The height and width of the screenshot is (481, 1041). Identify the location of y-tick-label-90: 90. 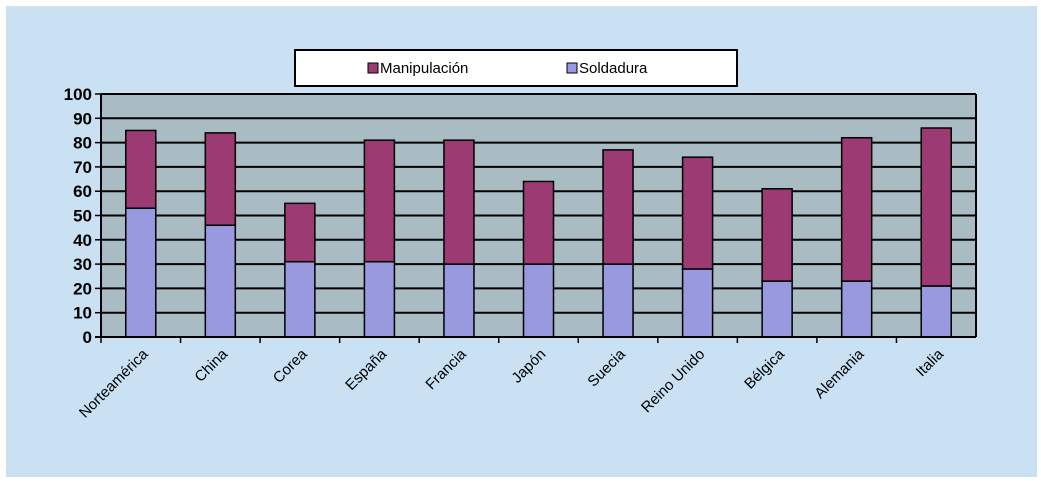
(82, 118).